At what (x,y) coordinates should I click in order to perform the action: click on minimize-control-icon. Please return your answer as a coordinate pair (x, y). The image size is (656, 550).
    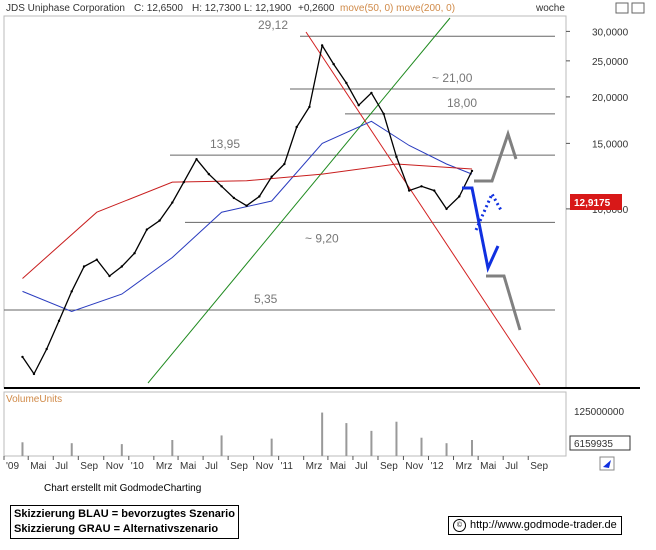
    Looking at the image, I should click on (622, 8).